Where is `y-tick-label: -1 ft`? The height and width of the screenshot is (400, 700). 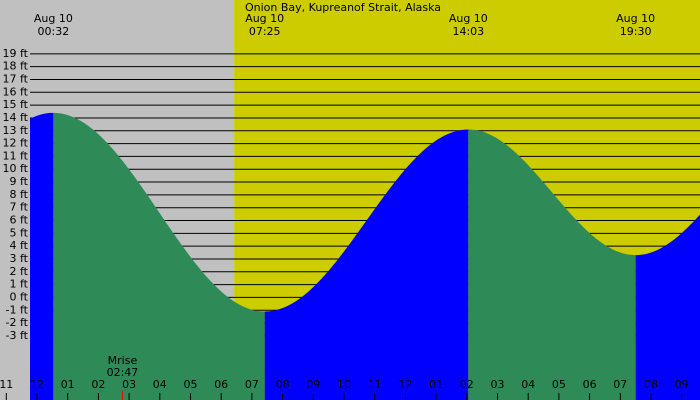 y-tick-label: -1 ft is located at coordinates (17, 309).